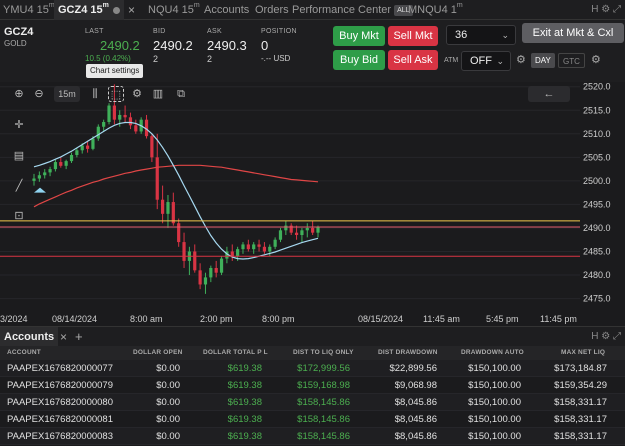 The image size is (625, 446). What do you see at coordinates (235, 352) in the screenshot?
I see `col-dollar-total-pl: DOLLAR TOTAL P L` at bounding box center [235, 352].